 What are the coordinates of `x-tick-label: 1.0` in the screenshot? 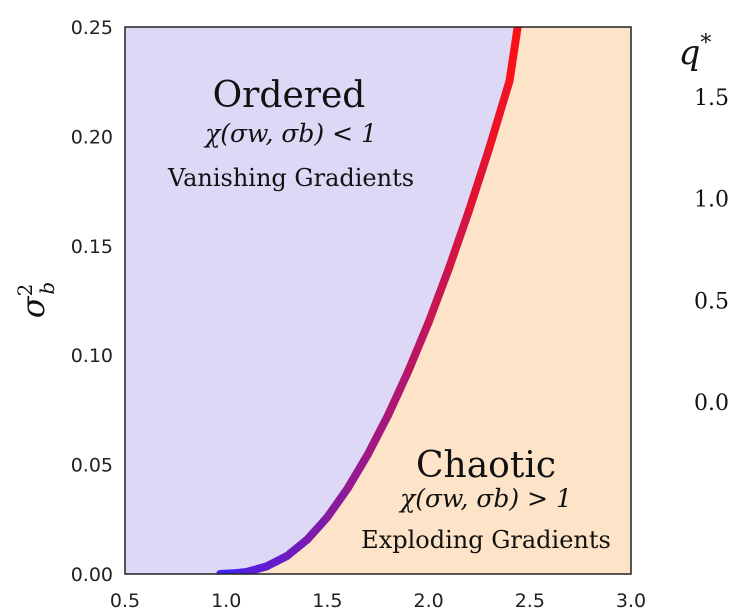 It's located at (226, 601).